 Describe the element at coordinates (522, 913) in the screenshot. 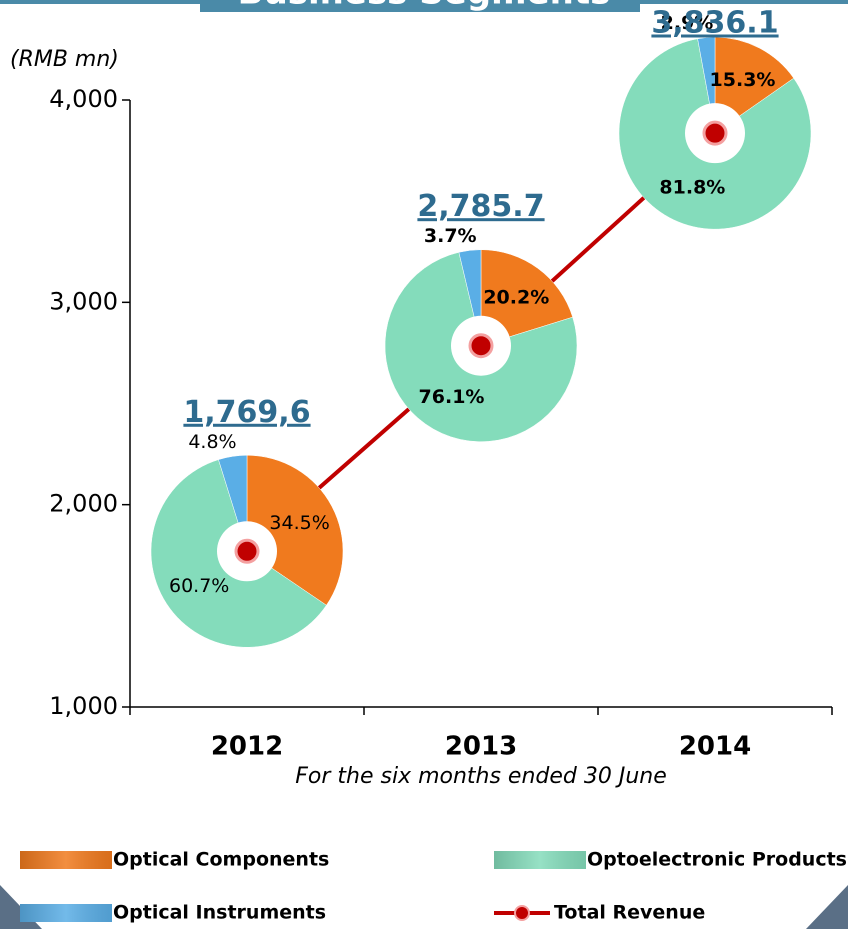

I see `legend-point` at that location.